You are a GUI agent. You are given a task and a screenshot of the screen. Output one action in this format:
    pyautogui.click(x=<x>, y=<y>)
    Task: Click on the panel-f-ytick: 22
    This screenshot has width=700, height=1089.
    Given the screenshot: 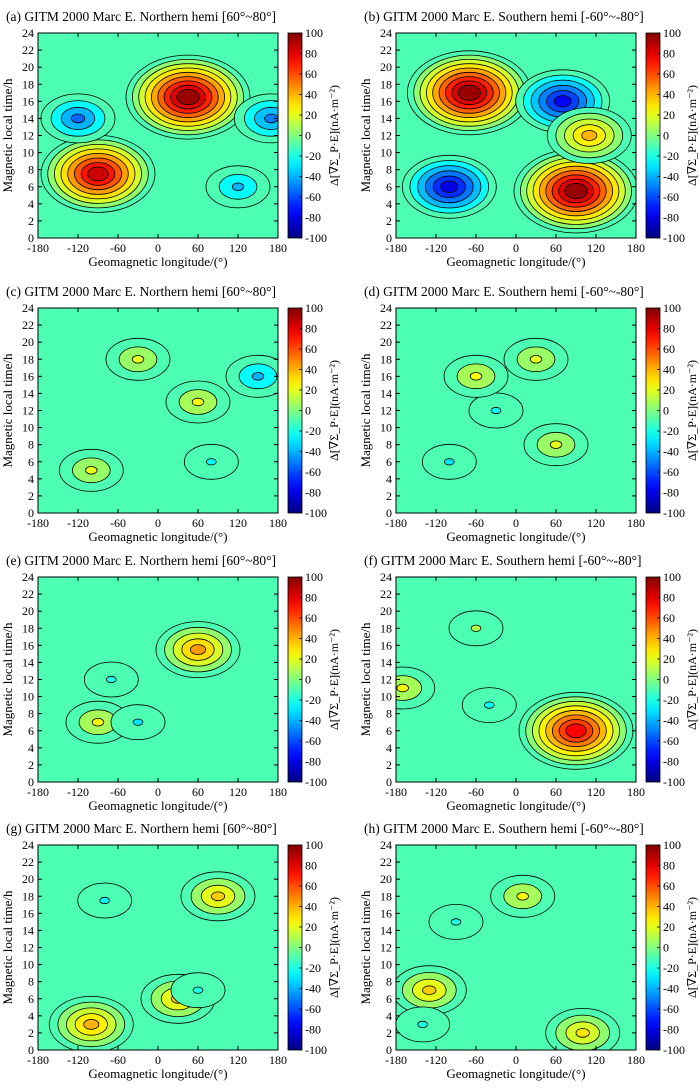 What is the action you would take?
    pyautogui.click(x=386, y=594)
    